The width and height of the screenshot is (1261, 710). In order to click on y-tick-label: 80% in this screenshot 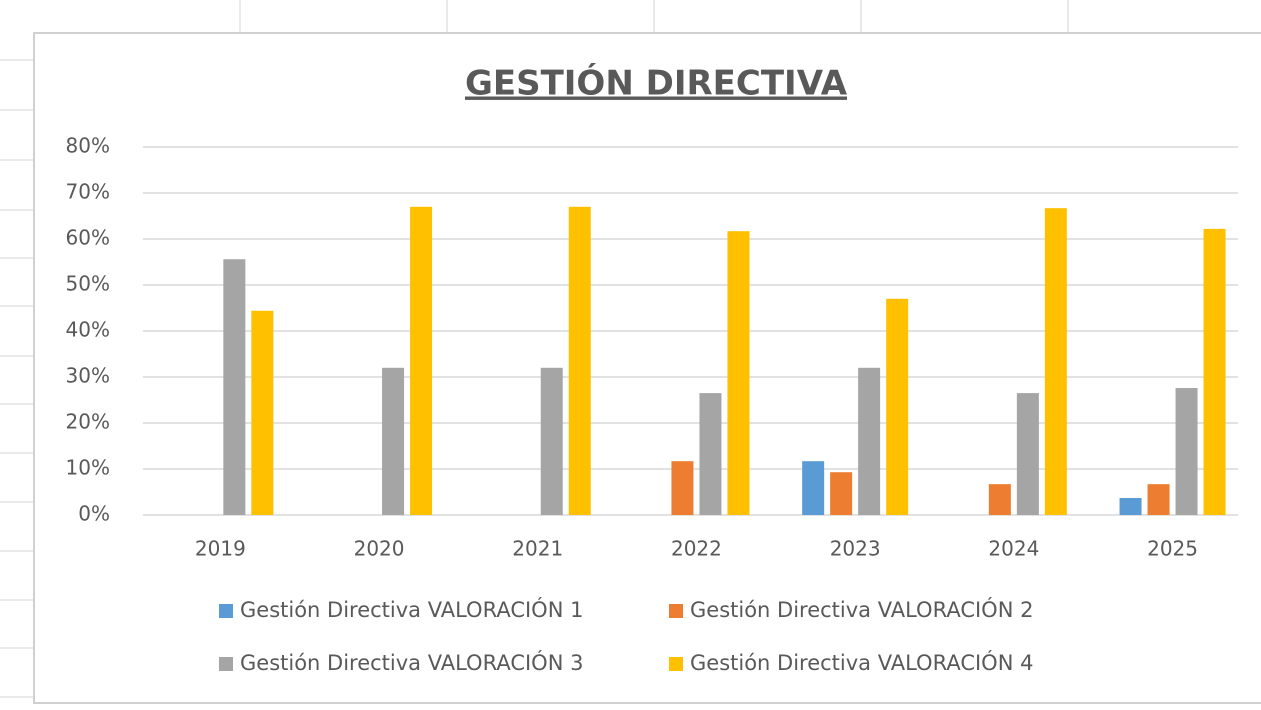, I will do `click(88, 146)`.